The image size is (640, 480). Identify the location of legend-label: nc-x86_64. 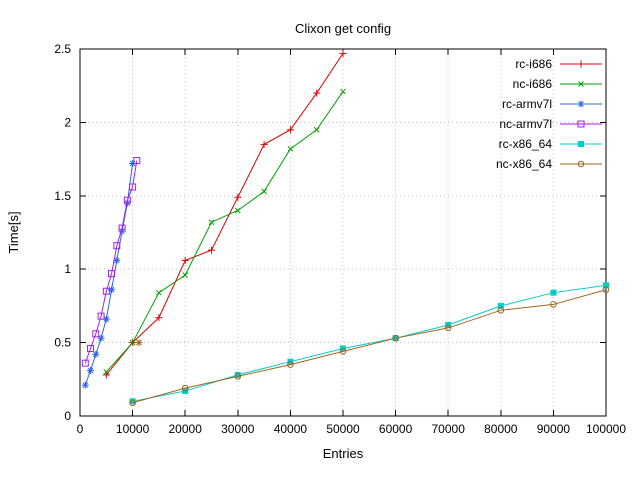
(524, 164).